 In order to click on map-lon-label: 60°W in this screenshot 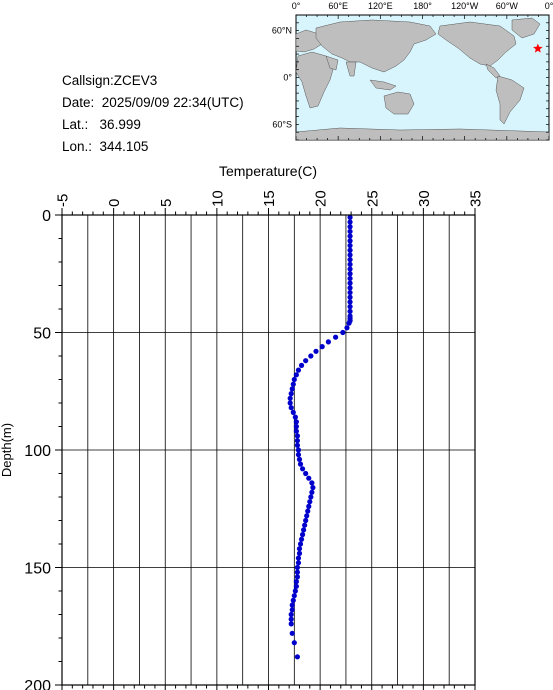, I will do `click(507, 6)`.